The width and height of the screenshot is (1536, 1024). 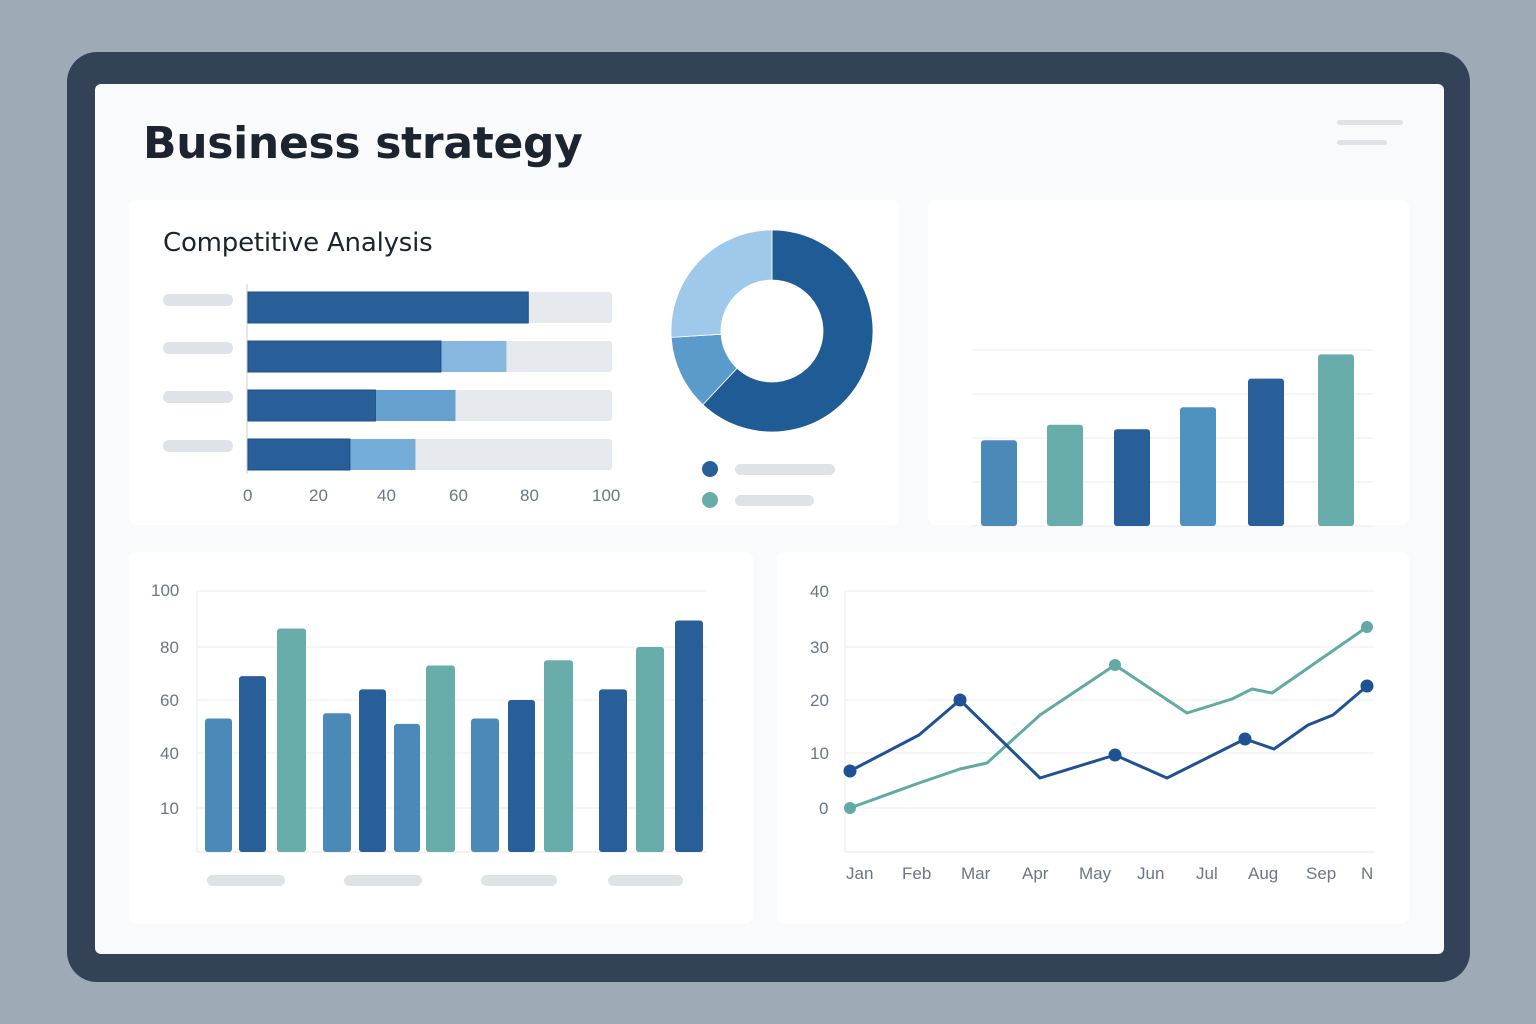 What do you see at coordinates (819, 700) in the screenshot?
I see `y-tick: 20` at bounding box center [819, 700].